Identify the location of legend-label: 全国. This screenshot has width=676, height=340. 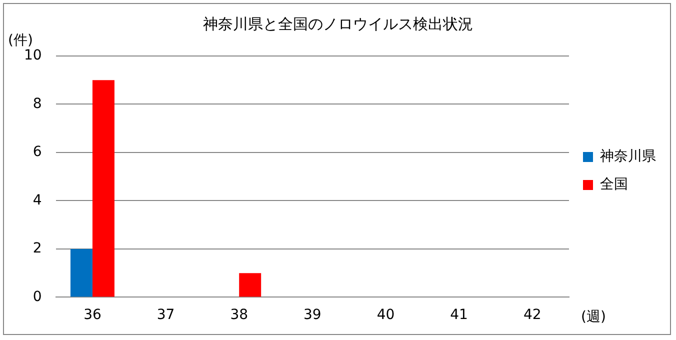
(614, 184).